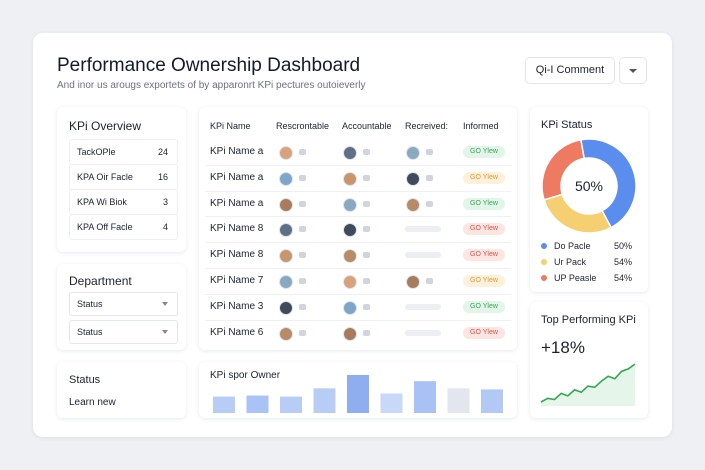 Image resolution: width=705 pixels, height=470 pixels. What do you see at coordinates (622, 262) in the screenshot?
I see `legend-value: 54%` at bounding box center [622, 262].